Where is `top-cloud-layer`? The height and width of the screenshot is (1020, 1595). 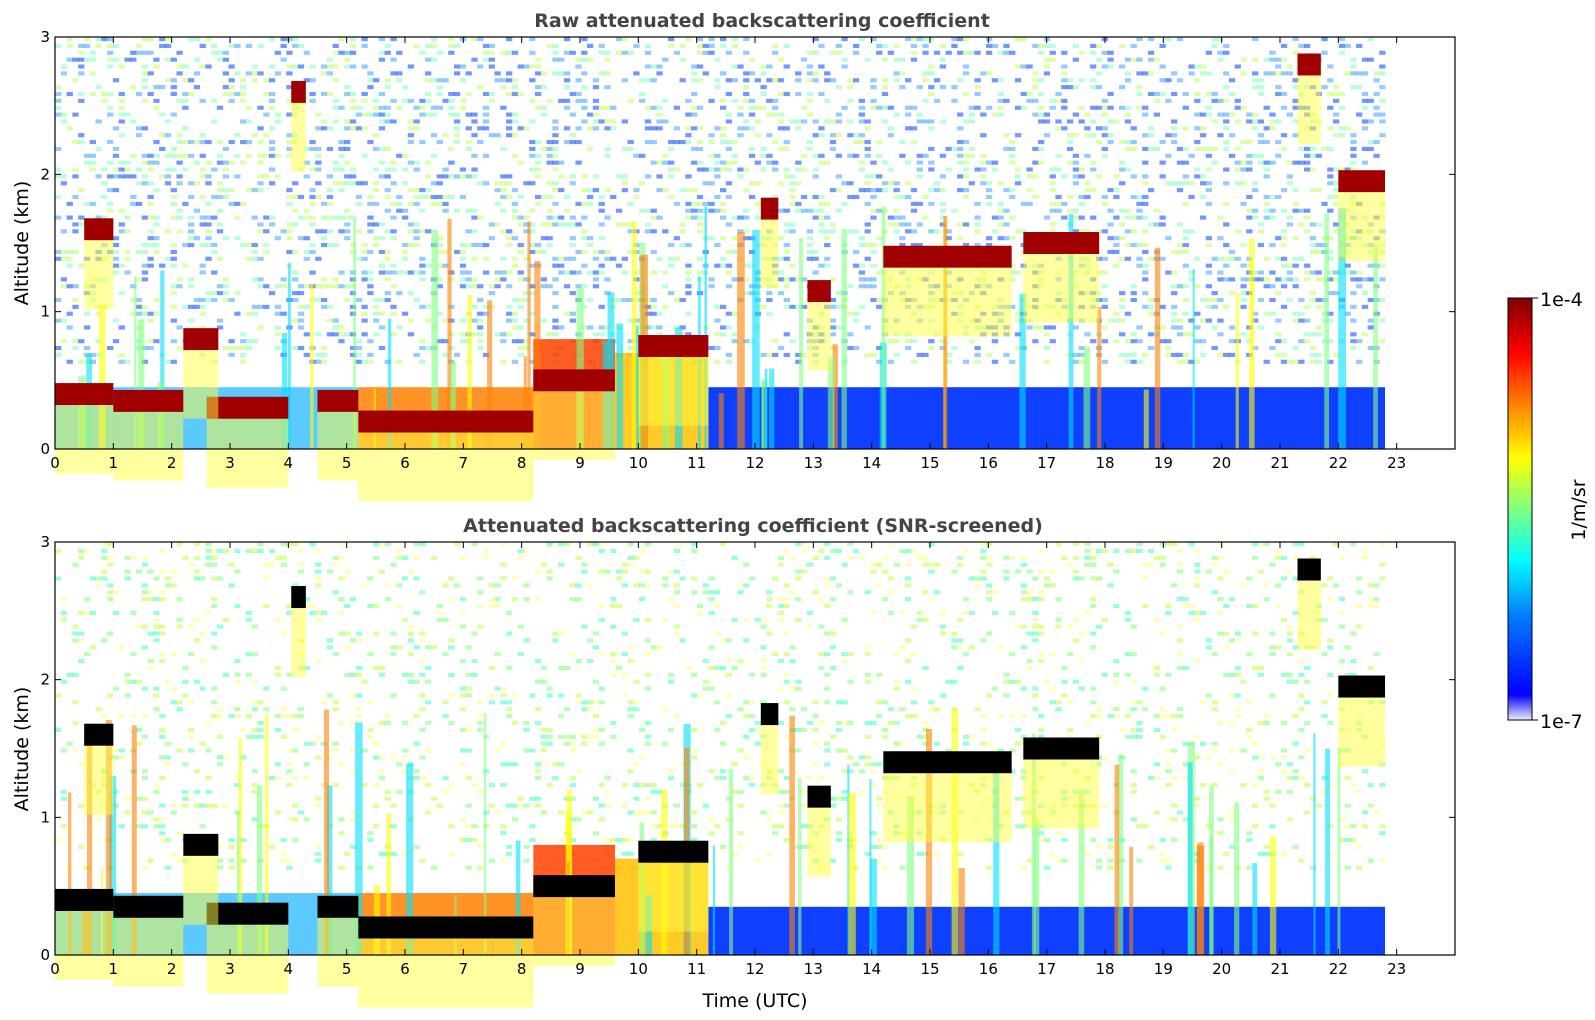
top-cloud-layer is located at coordinates (446, 421).